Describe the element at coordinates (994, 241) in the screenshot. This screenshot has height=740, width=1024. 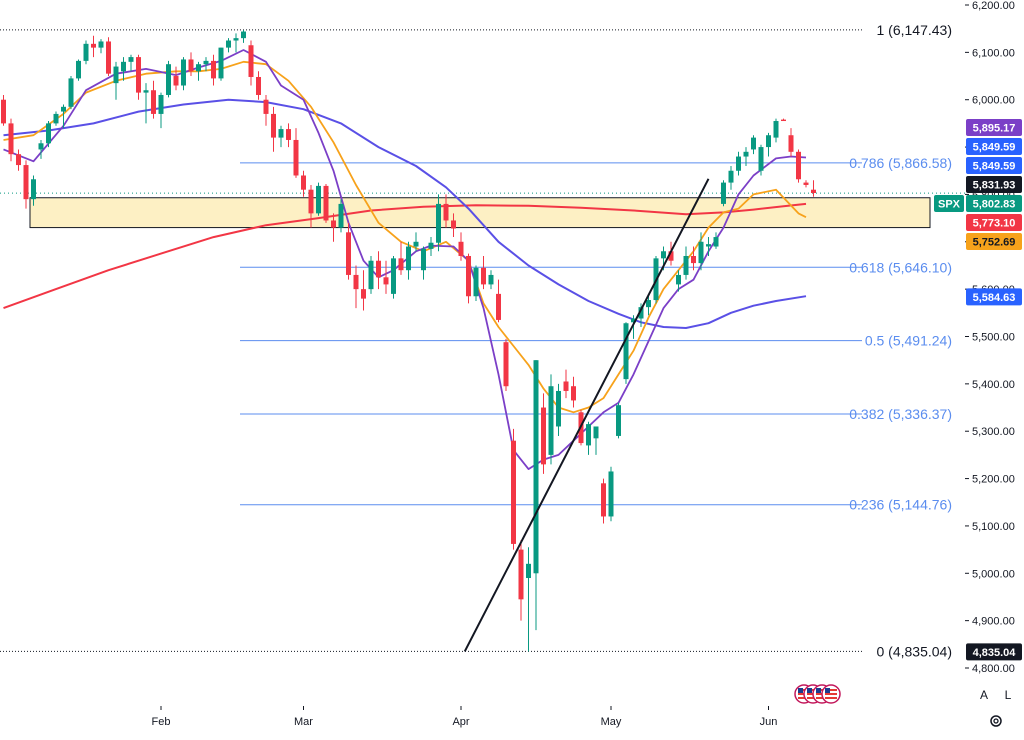
I see `price-badge: 5,752.69` at that location.